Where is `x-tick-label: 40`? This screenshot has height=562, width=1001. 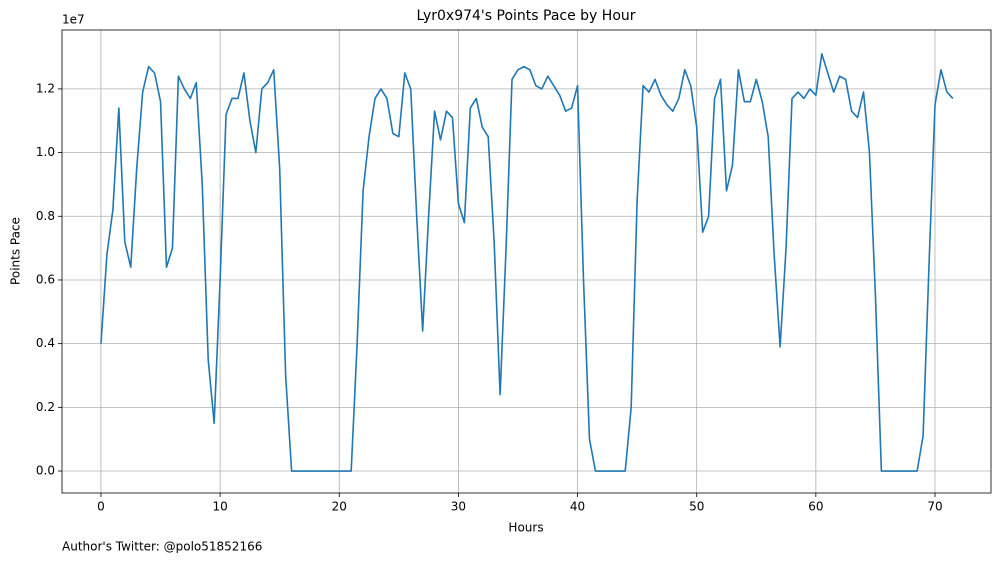
x-tick-label: 40 is located at coordinates (577, 507).